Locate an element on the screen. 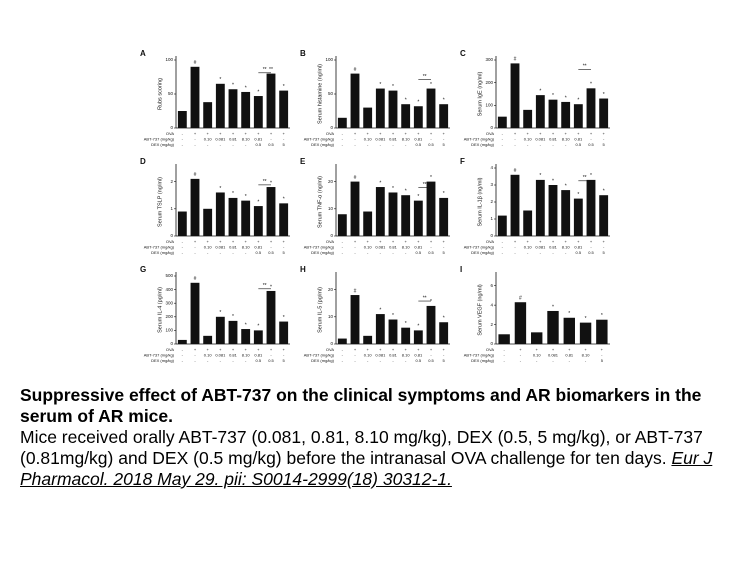 This screenshot has height=567, width=756. y-tick-label: 2 is located at coordinates (491, 201).